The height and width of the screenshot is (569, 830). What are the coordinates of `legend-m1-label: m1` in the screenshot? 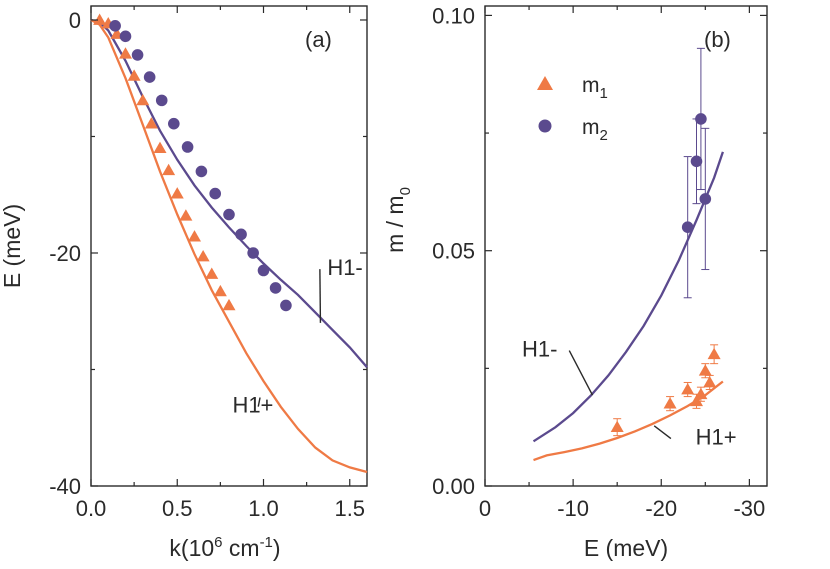 It's located at (595, 88).